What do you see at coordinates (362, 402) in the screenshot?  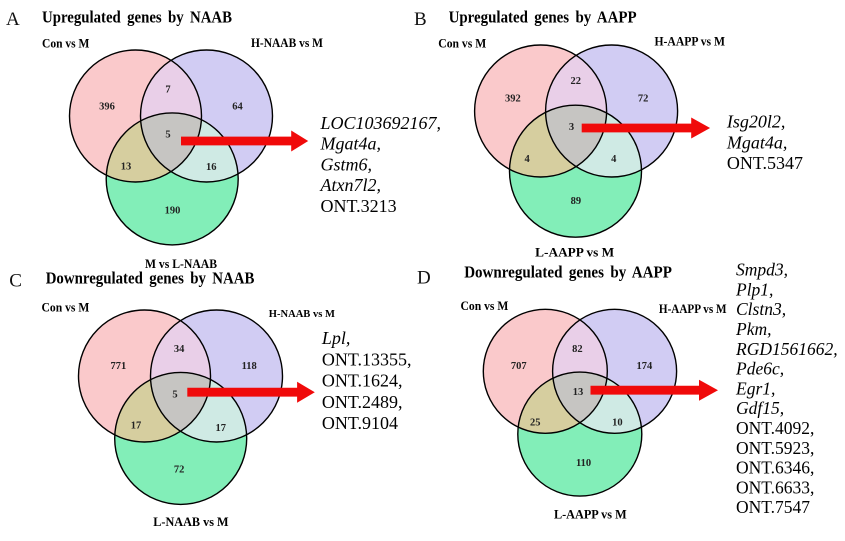 I see `svg-text: ONT.2489,` at bounding box center [362, 402].